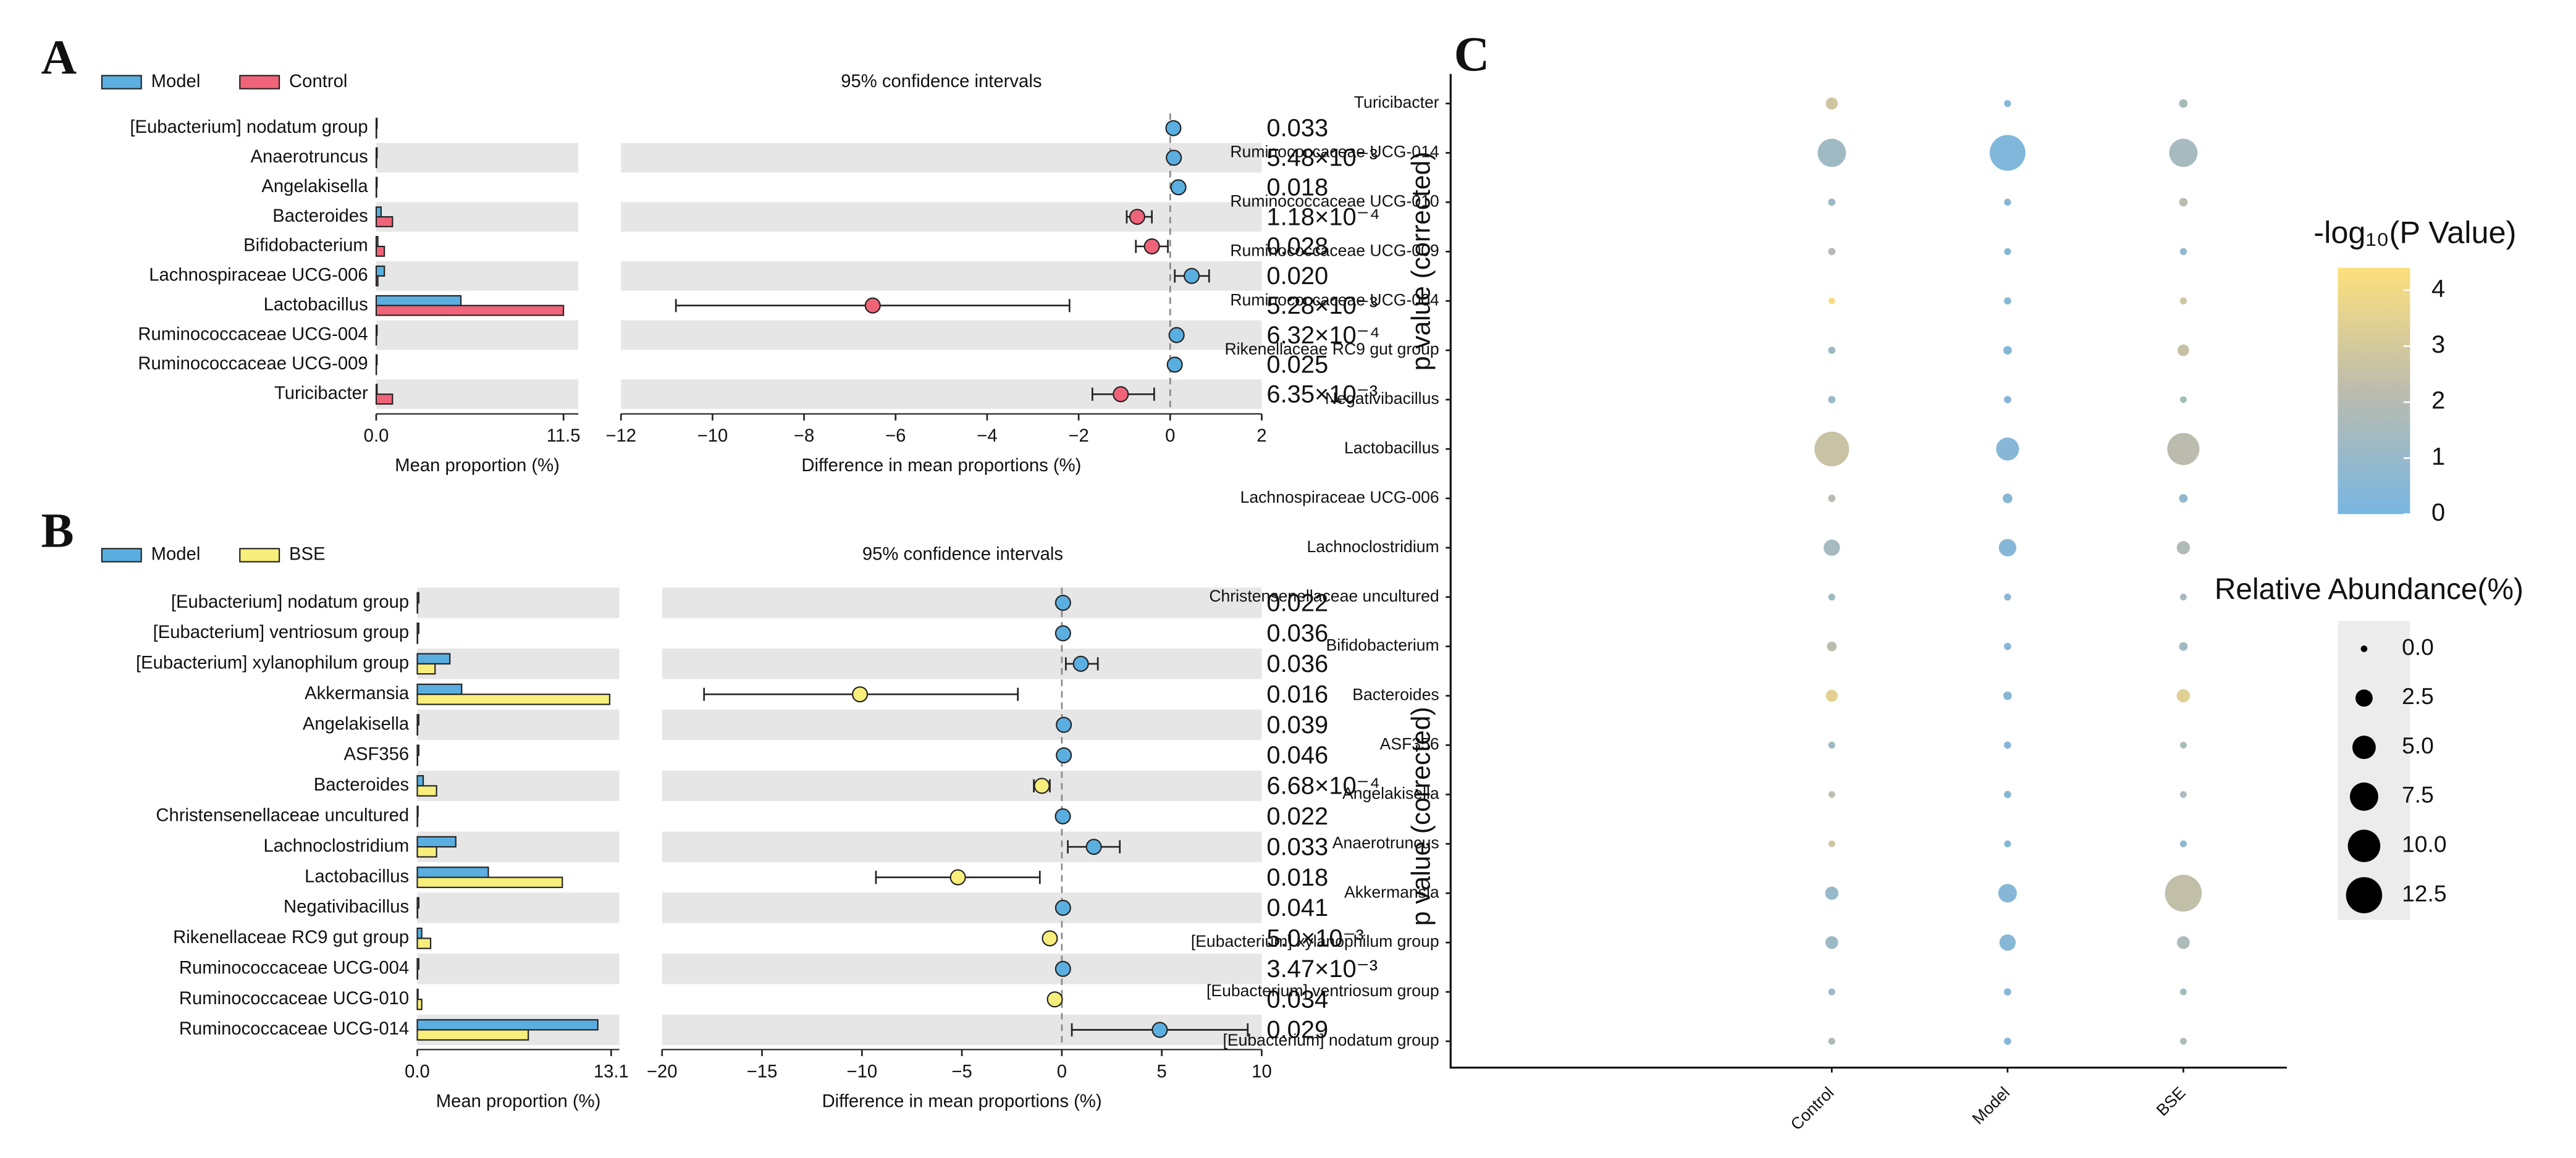  I want to click on x-axis-label: Mean proportion (%), so click(518, 1101).